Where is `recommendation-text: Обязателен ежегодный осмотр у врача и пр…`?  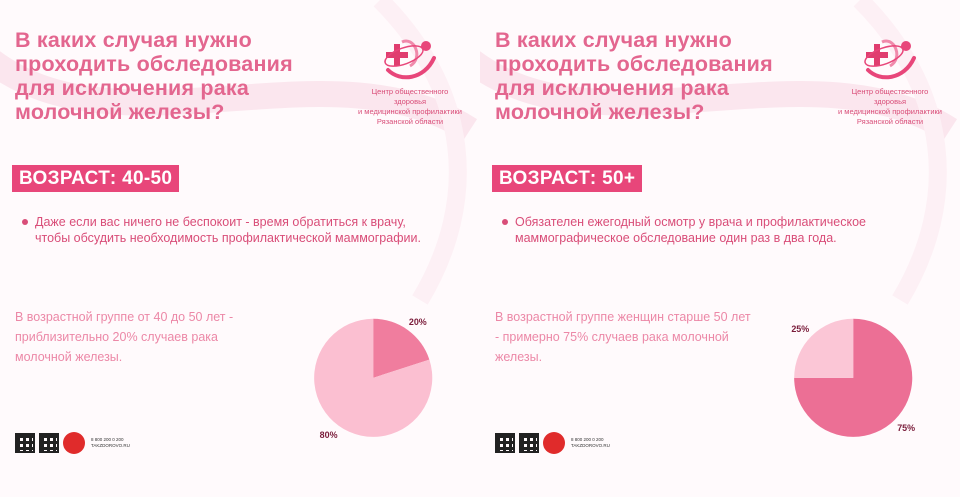
recommendation-text: Обязателен ежегодный осмотр у врача и пр… is located at coordinates (690, 230).